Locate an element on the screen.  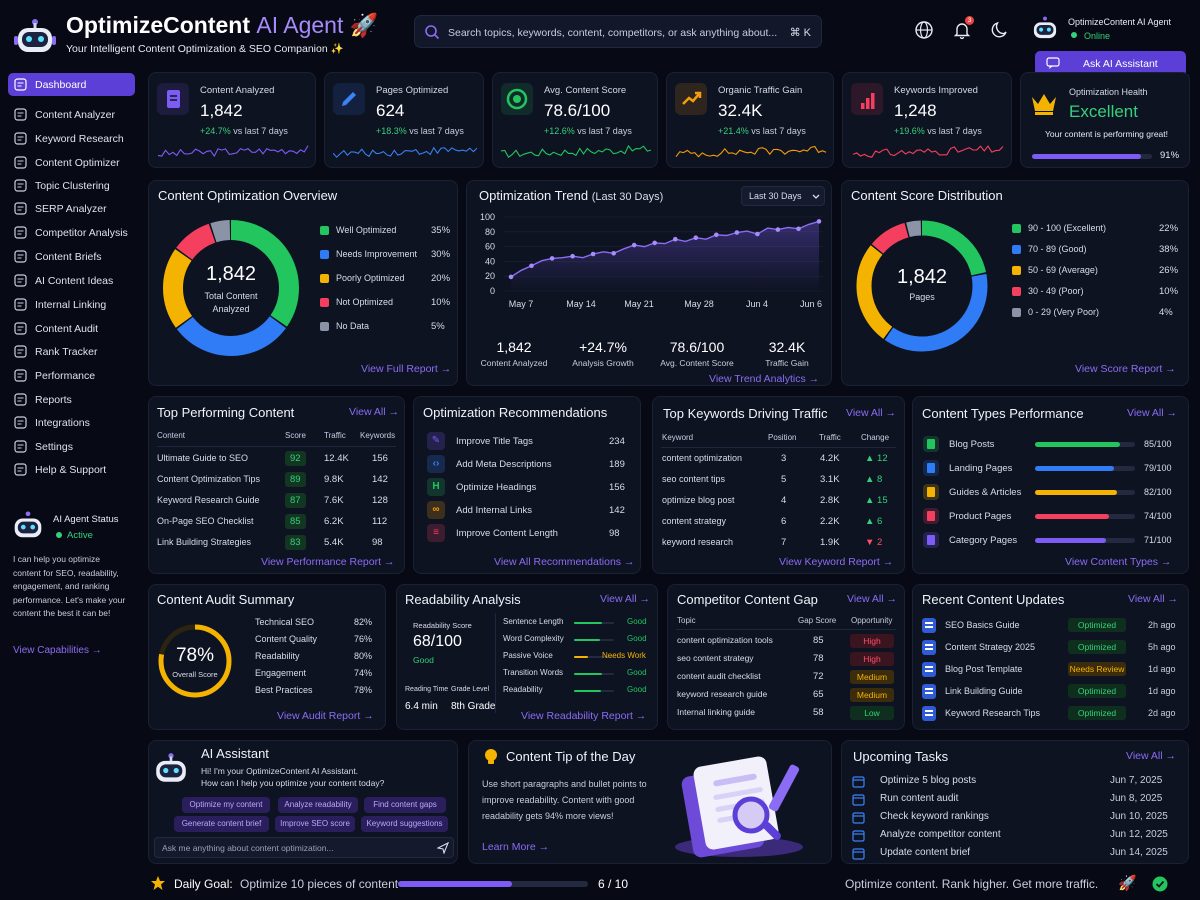
task-item: Optimize 5 blog posts Jun 7, 2025 is located at coordinates (1015, 782).